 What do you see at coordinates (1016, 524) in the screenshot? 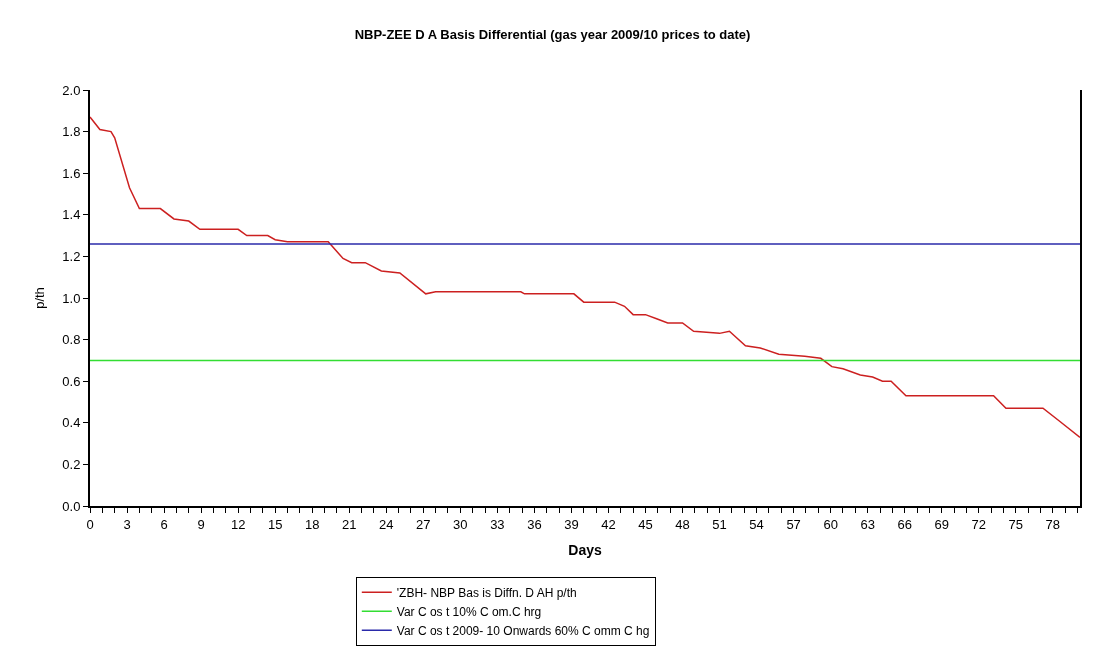
I see `x-tick-label: 75` at bounding box center [1016, 524].